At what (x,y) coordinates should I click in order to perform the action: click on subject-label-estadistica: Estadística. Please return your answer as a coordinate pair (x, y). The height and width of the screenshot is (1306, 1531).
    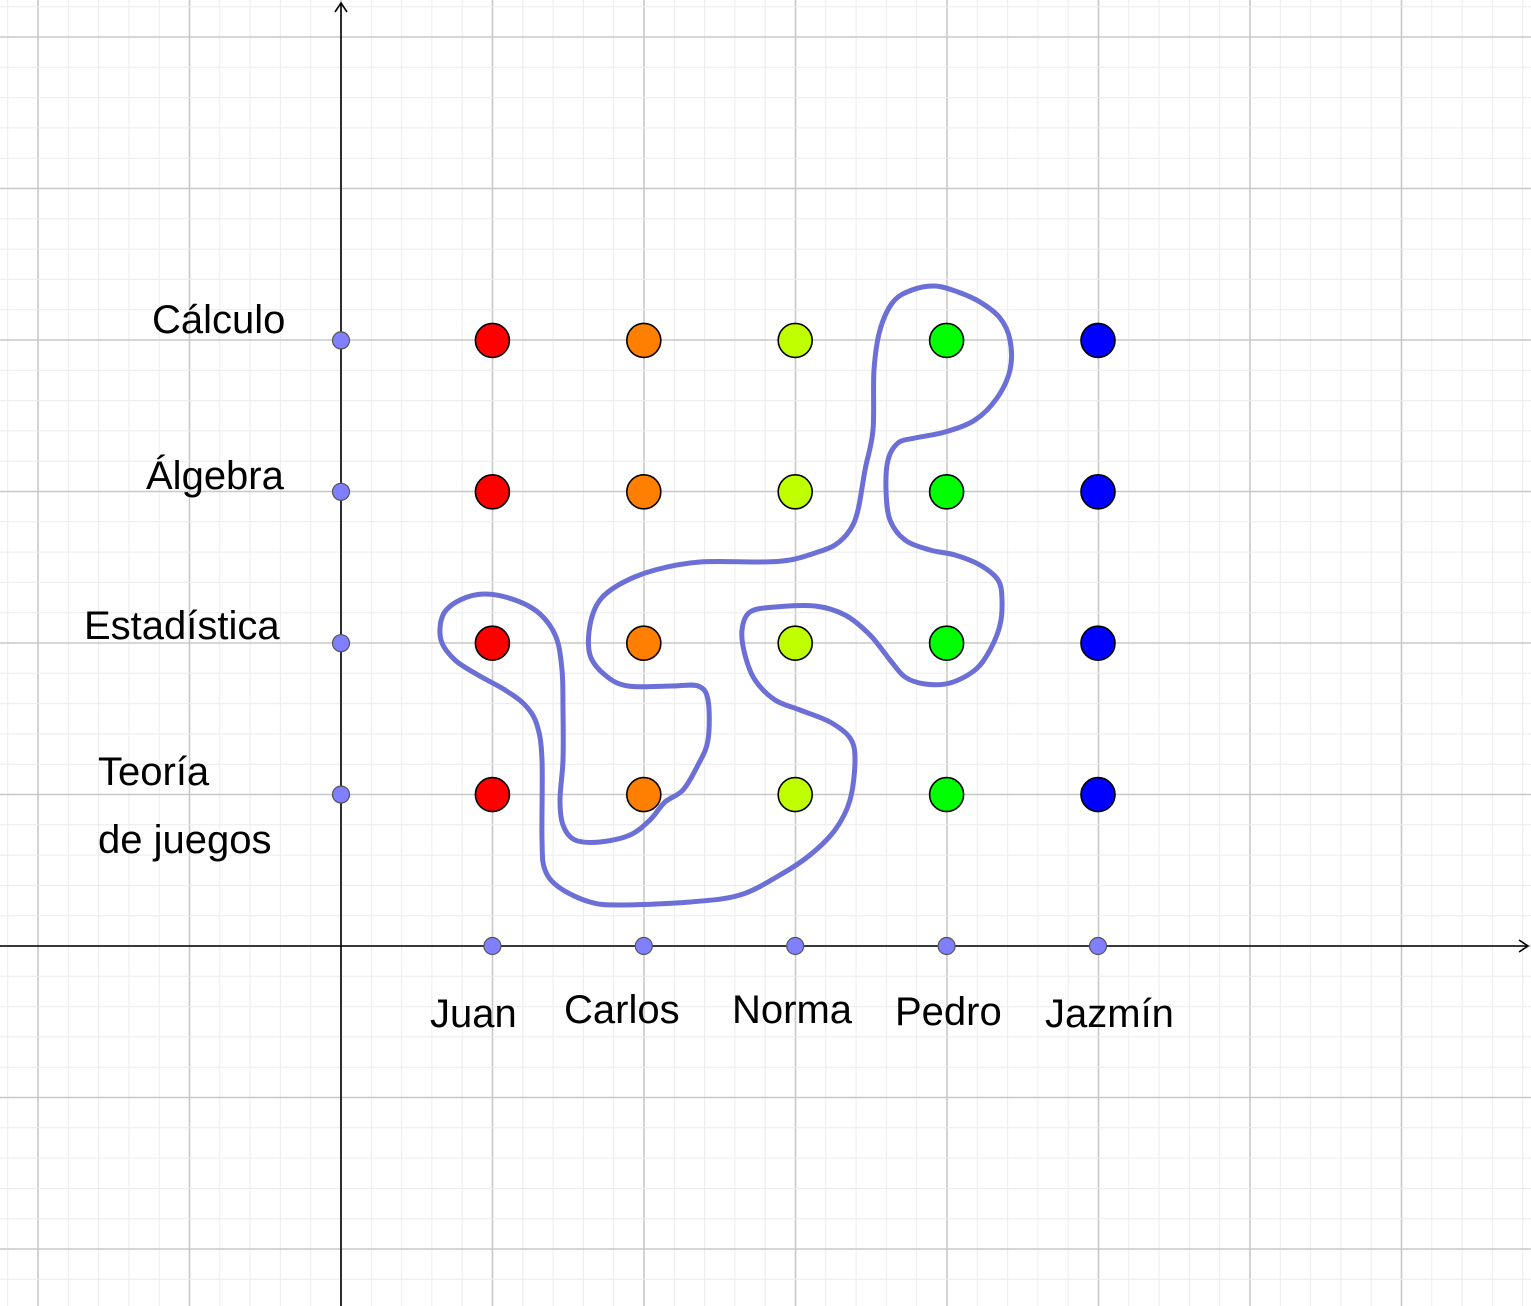
    Looking at the image, I should click on (182, 626).